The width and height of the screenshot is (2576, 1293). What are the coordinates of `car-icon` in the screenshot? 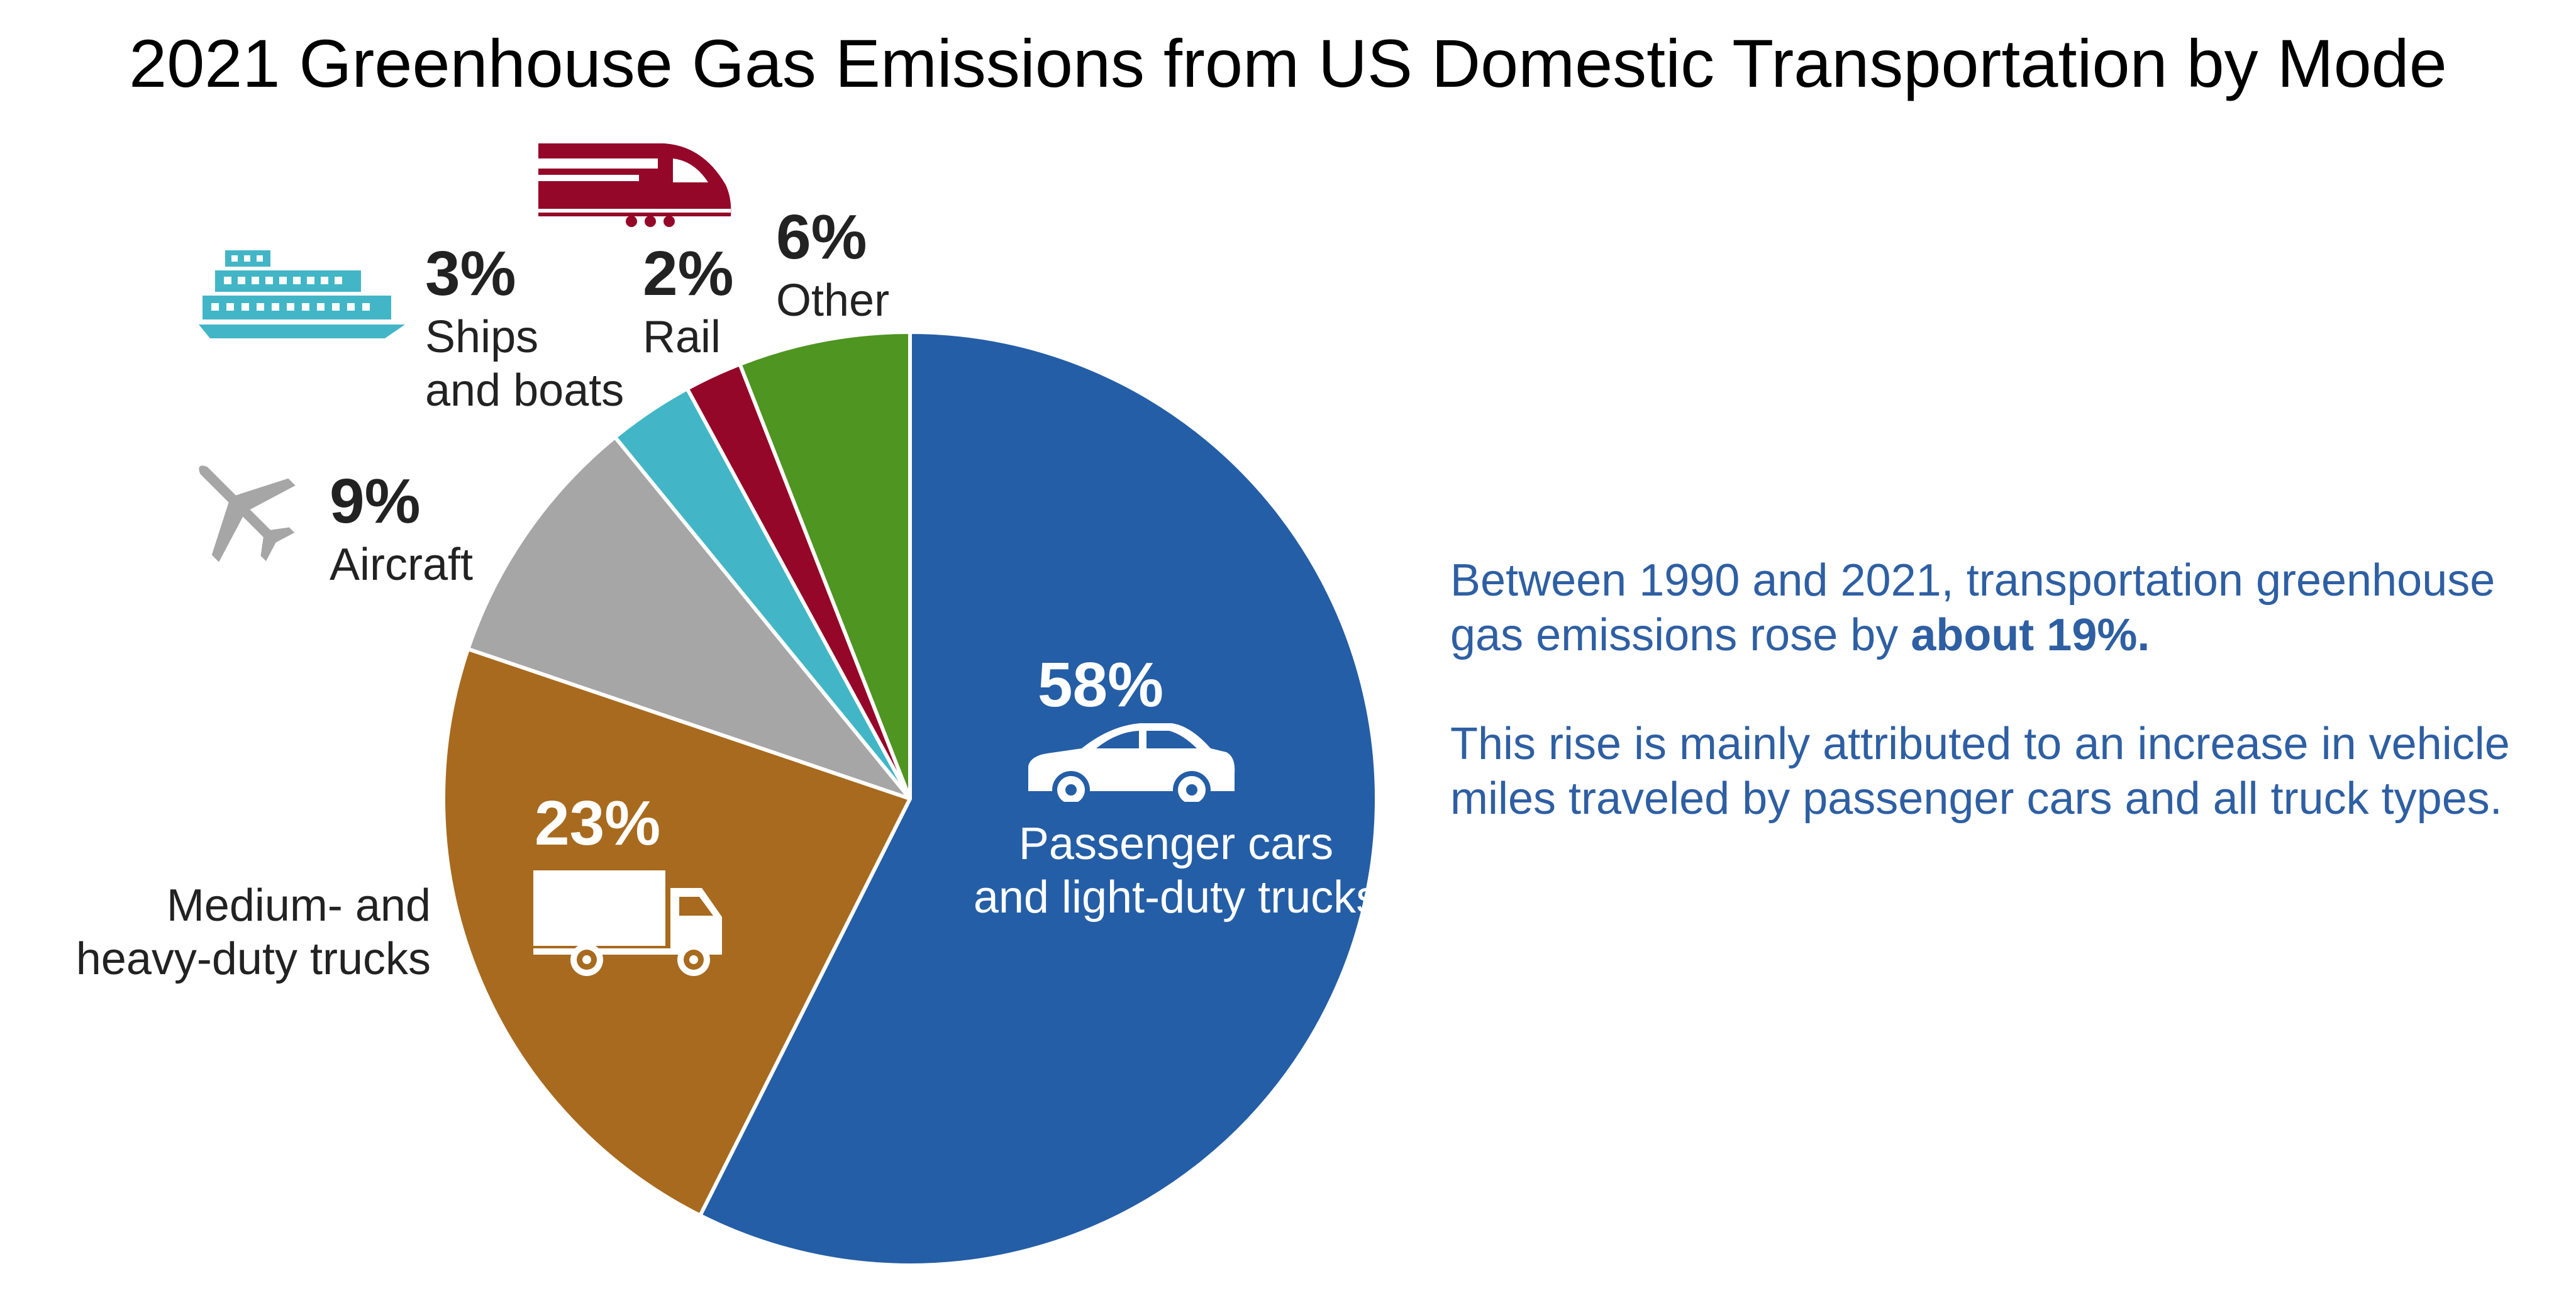 It's located at (1131, 762).